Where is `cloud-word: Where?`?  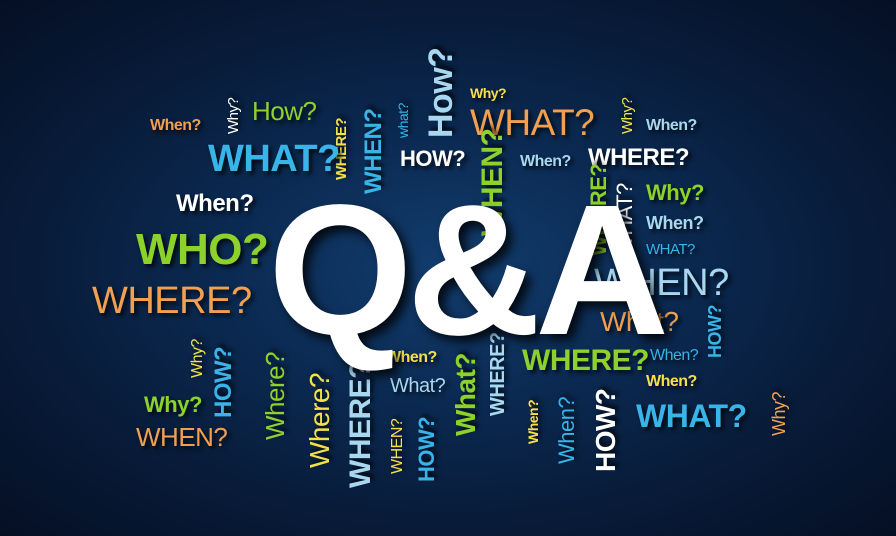
cloud-word: Where? is located at coordinates (319, 420).